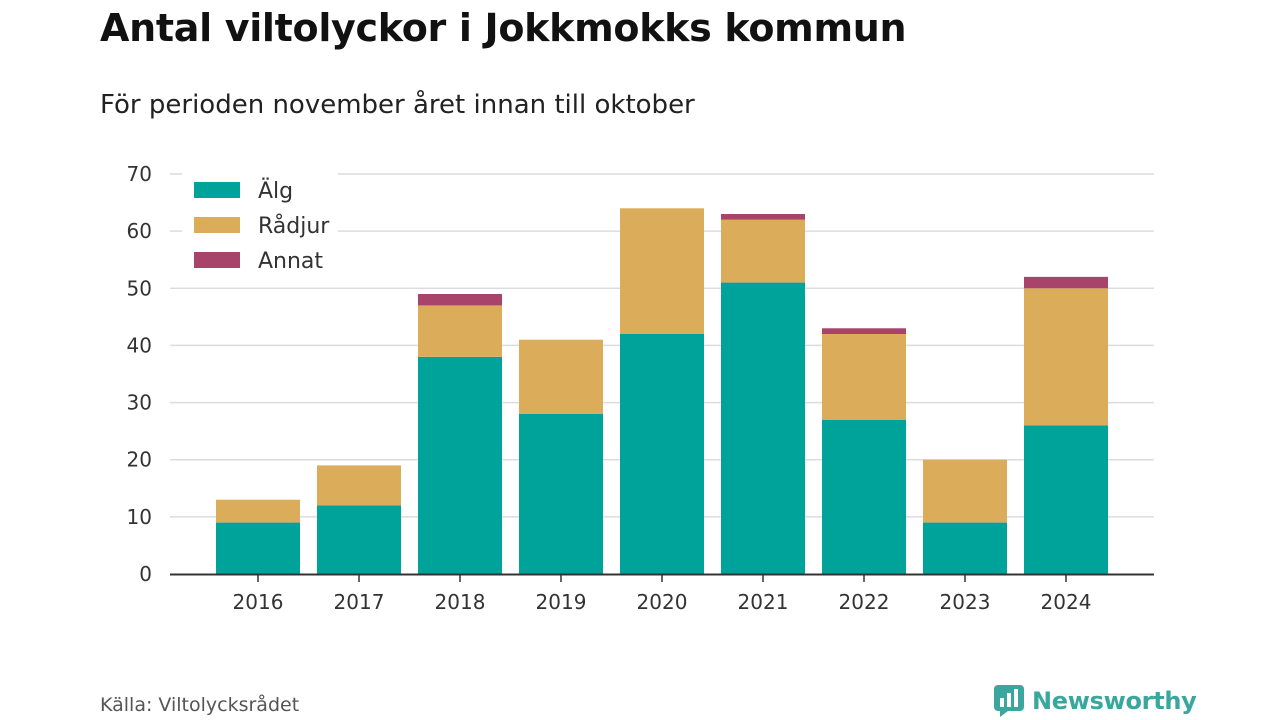  Describe the element at coordinates (139, 374) in the screenshot. I see `y-axis-tick-labels: 0 10 20 30 40 50 60 70` at that location.